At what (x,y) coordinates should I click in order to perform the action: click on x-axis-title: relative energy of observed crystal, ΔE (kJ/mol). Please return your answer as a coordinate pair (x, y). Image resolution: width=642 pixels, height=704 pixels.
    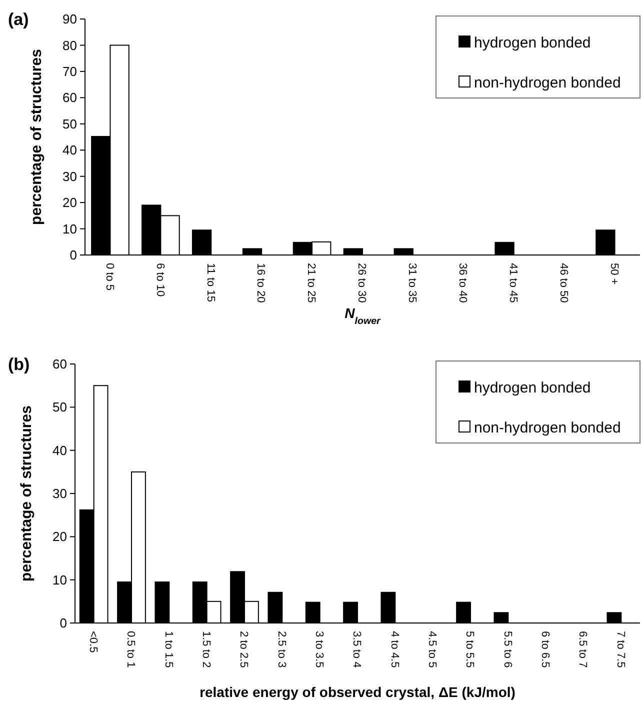
    Looking at the image, I should click on (358, 692).